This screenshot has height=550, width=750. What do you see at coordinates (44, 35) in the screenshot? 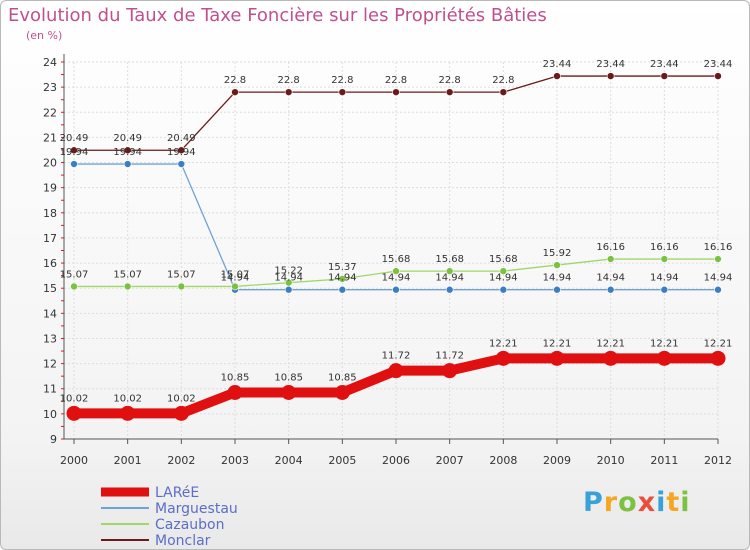
I see `unit-label: (en %)` at bounding box center [44, 35].